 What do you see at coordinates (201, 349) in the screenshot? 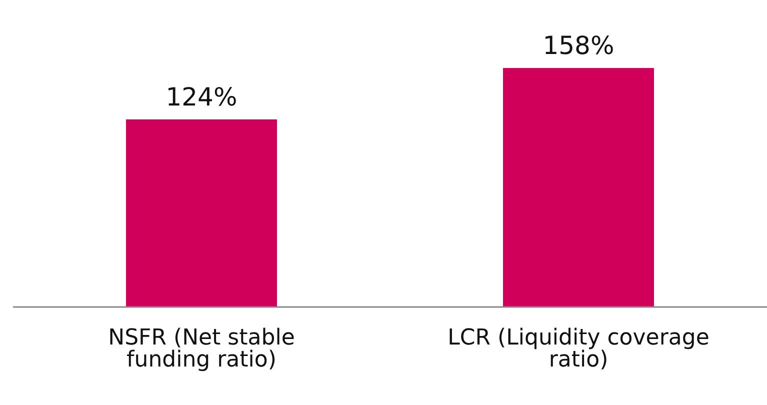
I see `x-tick-label: NSFR (Net stable funding ratio)` at bounding box center [201, 349].